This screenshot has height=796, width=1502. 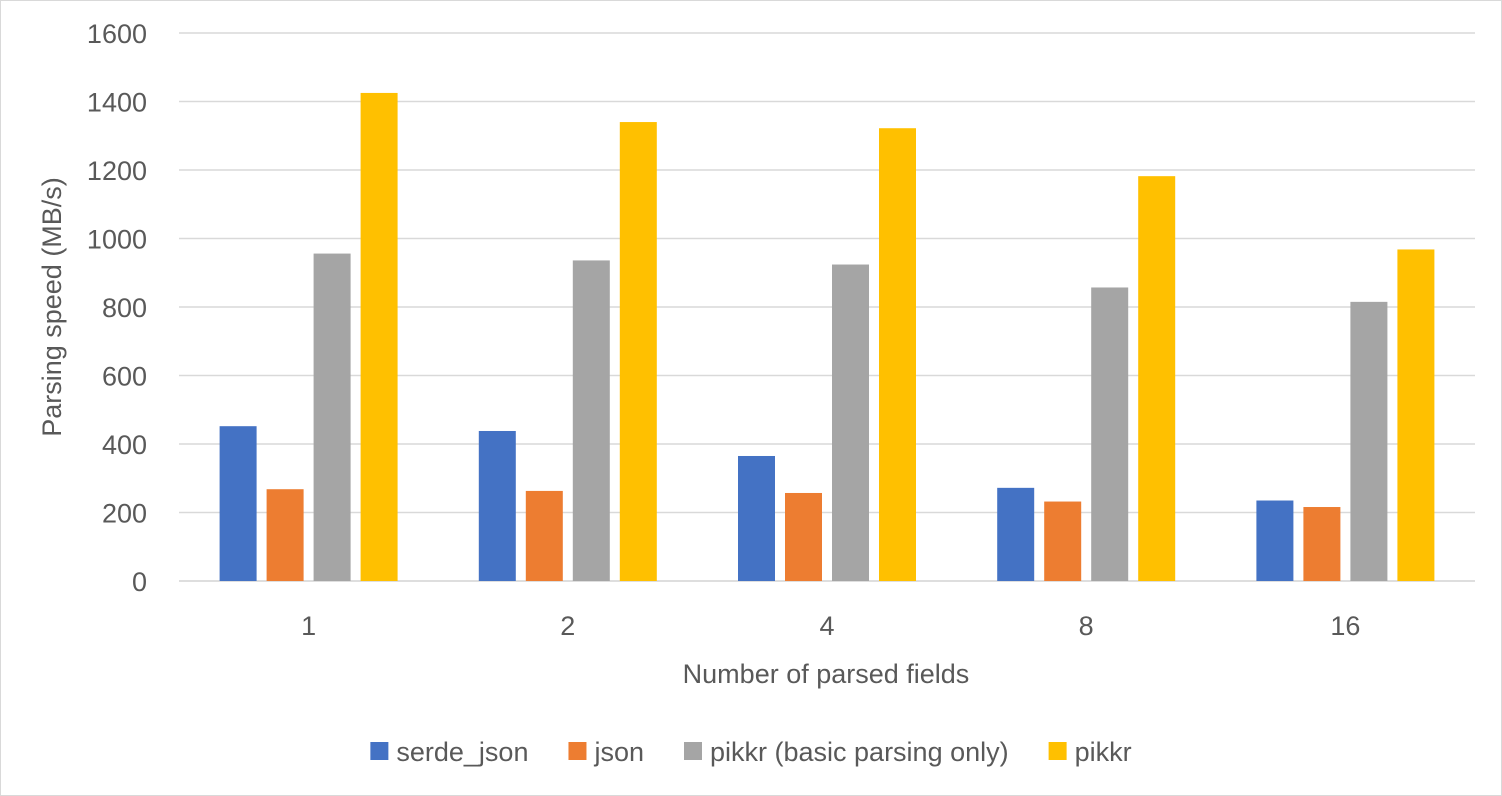 What do you see at coordinates (1110, 434) in the screenshot?
I see `bar-pikkr-basic-parsing-only--8` at bounding box center [1110, 434].